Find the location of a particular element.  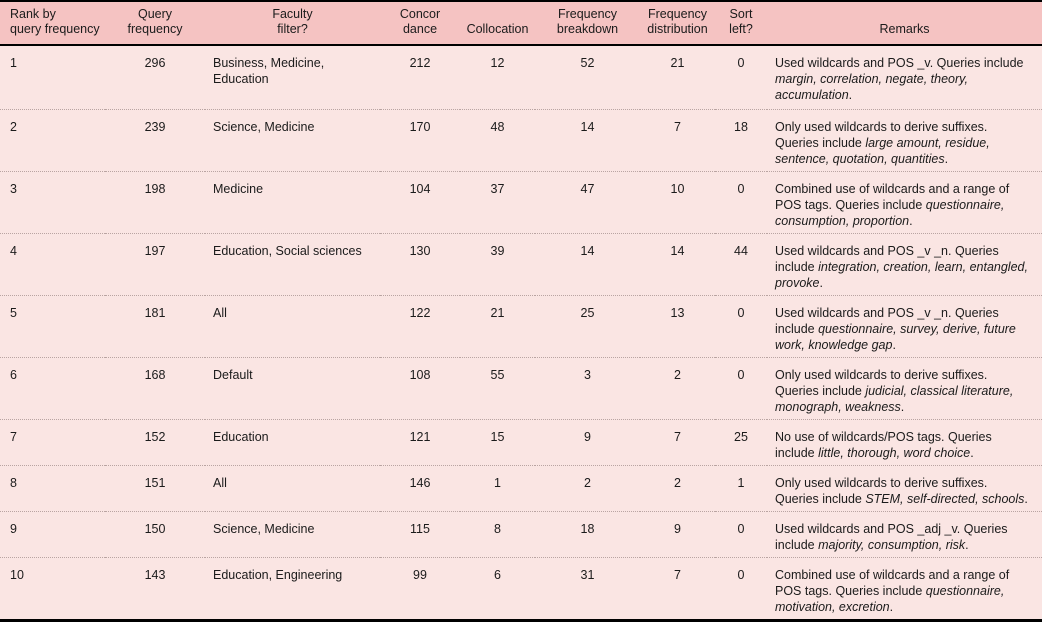

cell-concordance: 104 is located at coordinates (420, 201).